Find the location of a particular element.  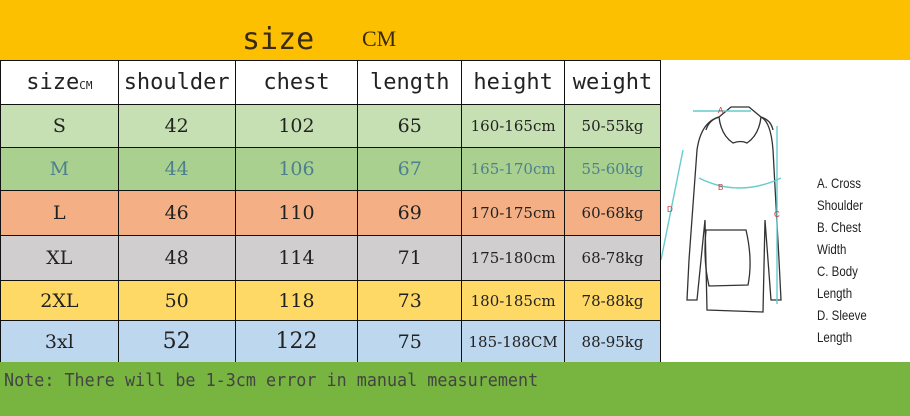

cell-height: 175-180cm is located at coordinates (513, 258).